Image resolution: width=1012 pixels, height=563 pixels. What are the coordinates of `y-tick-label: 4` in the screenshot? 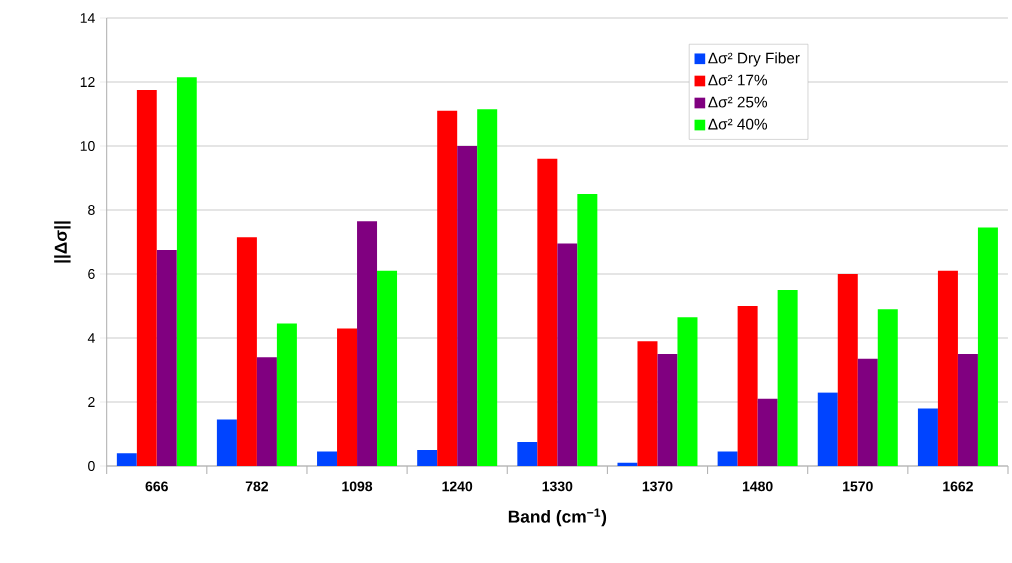 It's located at (91, 338).